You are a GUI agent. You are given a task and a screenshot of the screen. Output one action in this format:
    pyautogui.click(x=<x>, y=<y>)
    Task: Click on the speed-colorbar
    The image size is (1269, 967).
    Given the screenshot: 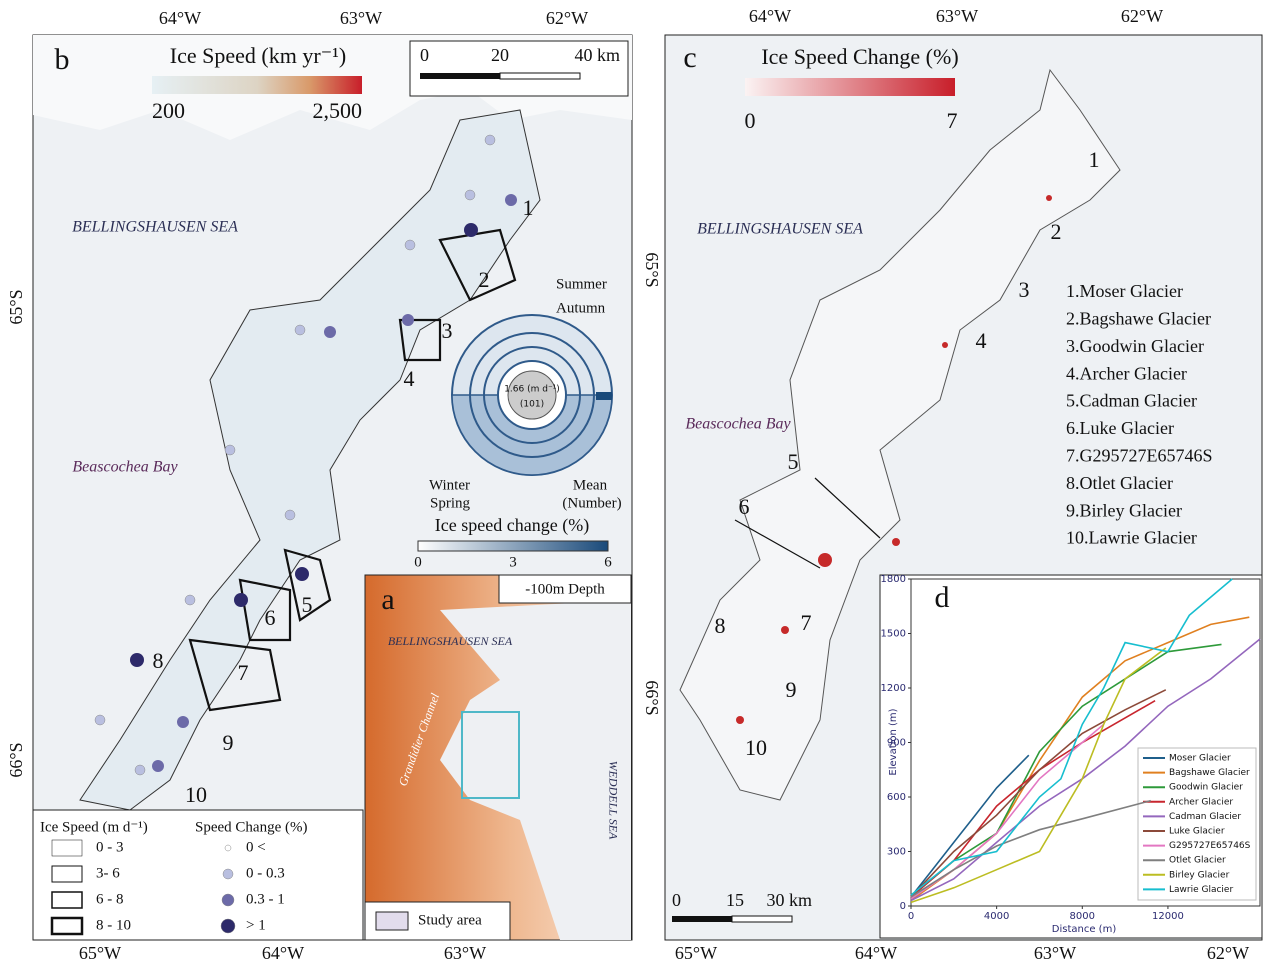 What is the action you would take?
    pyautogui.click(x=257, y=85)
    